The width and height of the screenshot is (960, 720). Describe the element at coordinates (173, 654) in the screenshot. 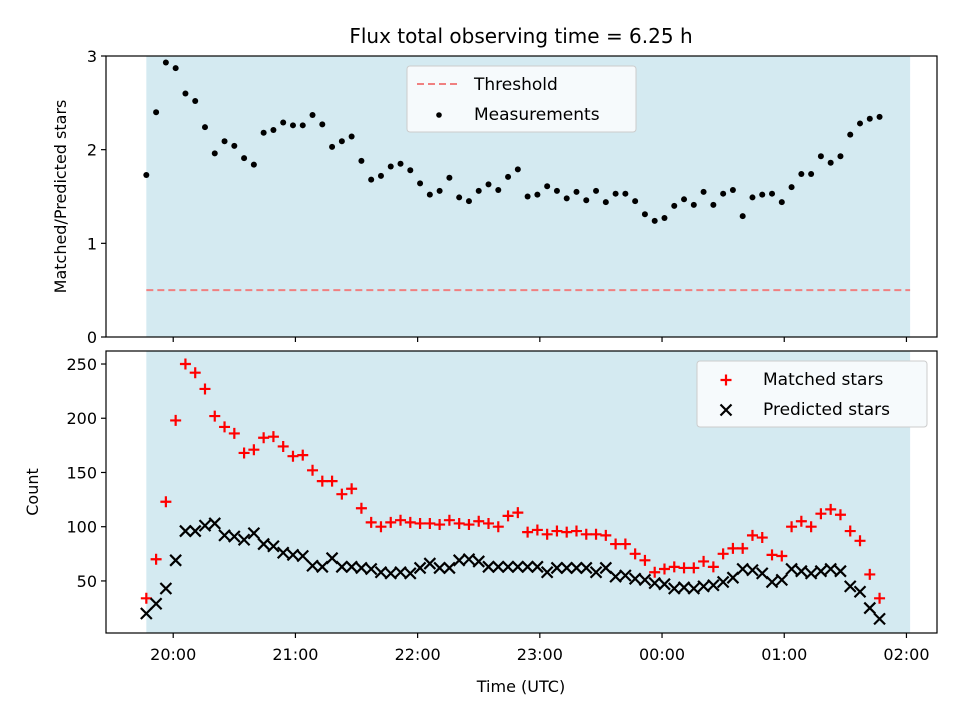

I see `x-tick-label: 20:00` at that location.